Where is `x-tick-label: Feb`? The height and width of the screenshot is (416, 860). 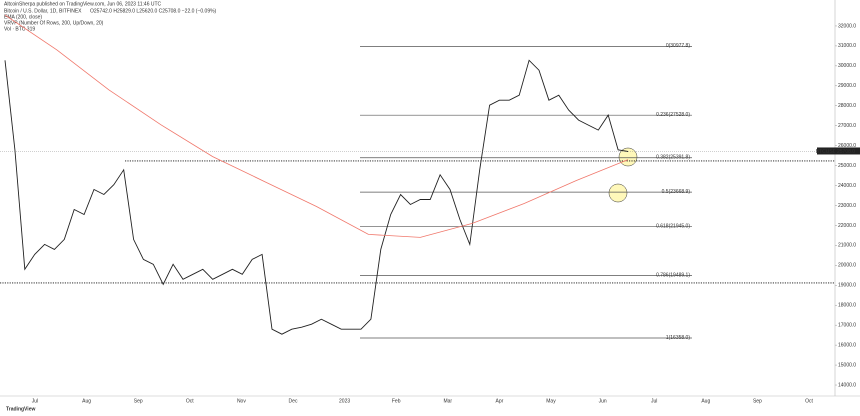 x-tick-label: Feb is located at coordinates (396, 401).